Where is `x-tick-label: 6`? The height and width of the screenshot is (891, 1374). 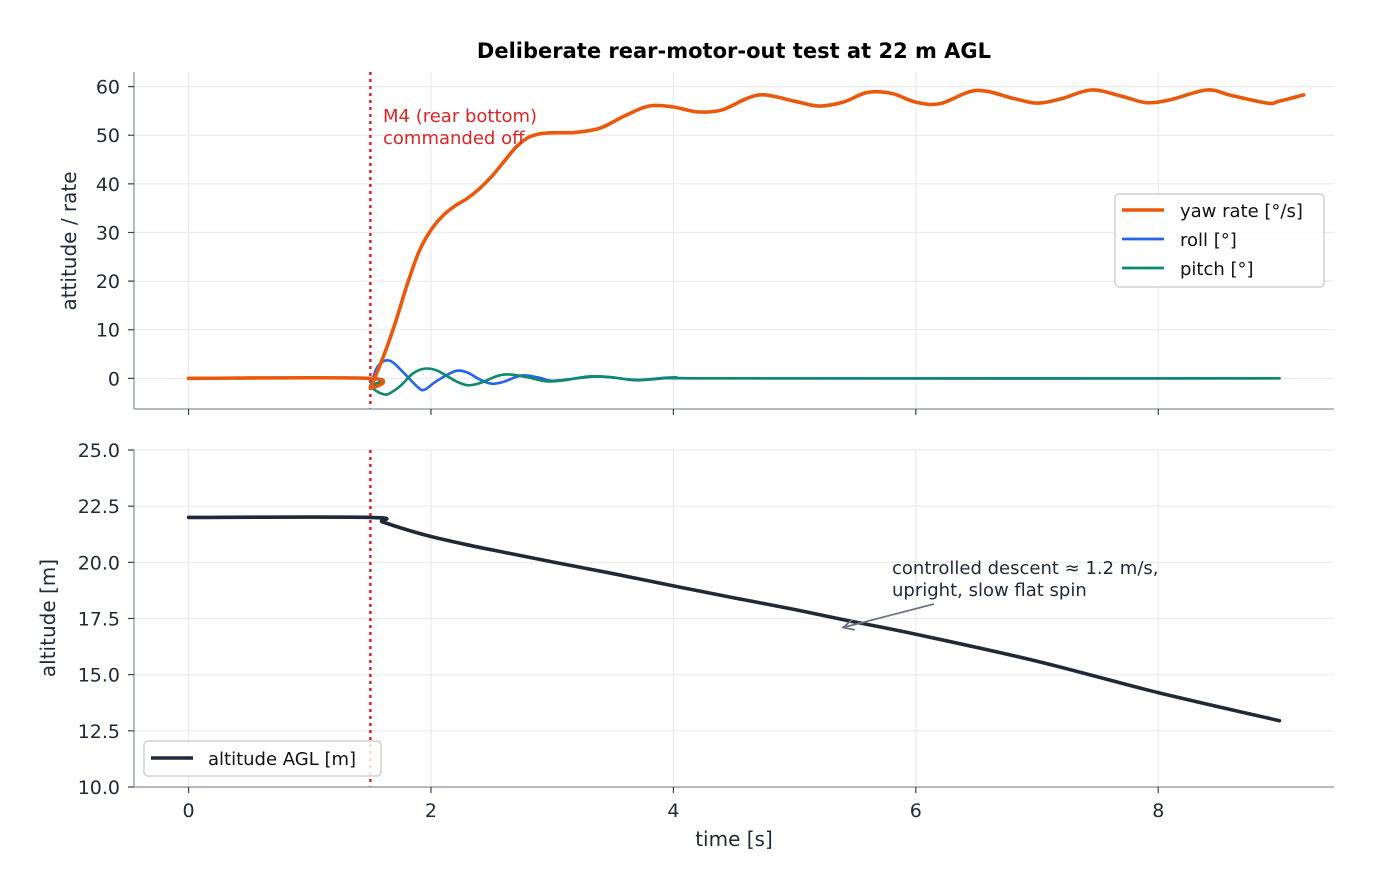 x-tick-label: 6 is located at coordinates (916, 811).